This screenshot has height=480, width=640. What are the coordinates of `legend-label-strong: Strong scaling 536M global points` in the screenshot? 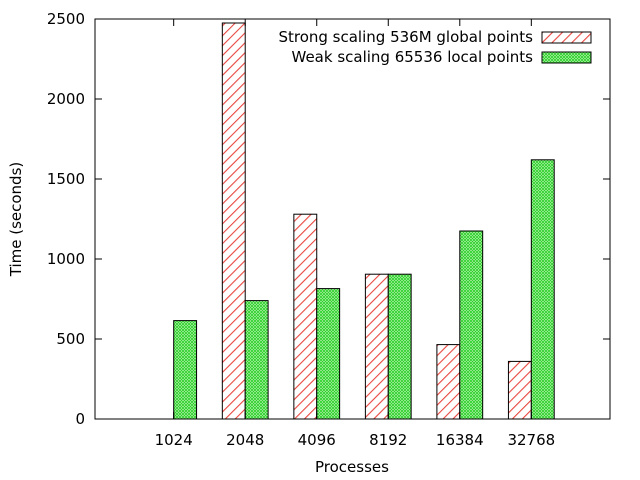 It's located at (405, 37).